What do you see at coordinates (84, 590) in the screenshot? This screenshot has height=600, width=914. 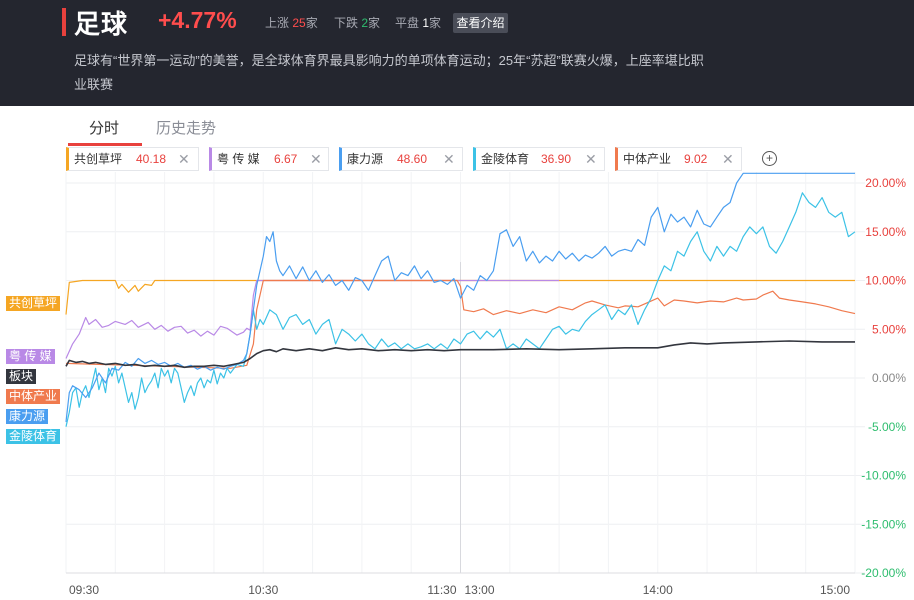 I see `x-tick-label: 09:30` at bounding box center [84, 590].